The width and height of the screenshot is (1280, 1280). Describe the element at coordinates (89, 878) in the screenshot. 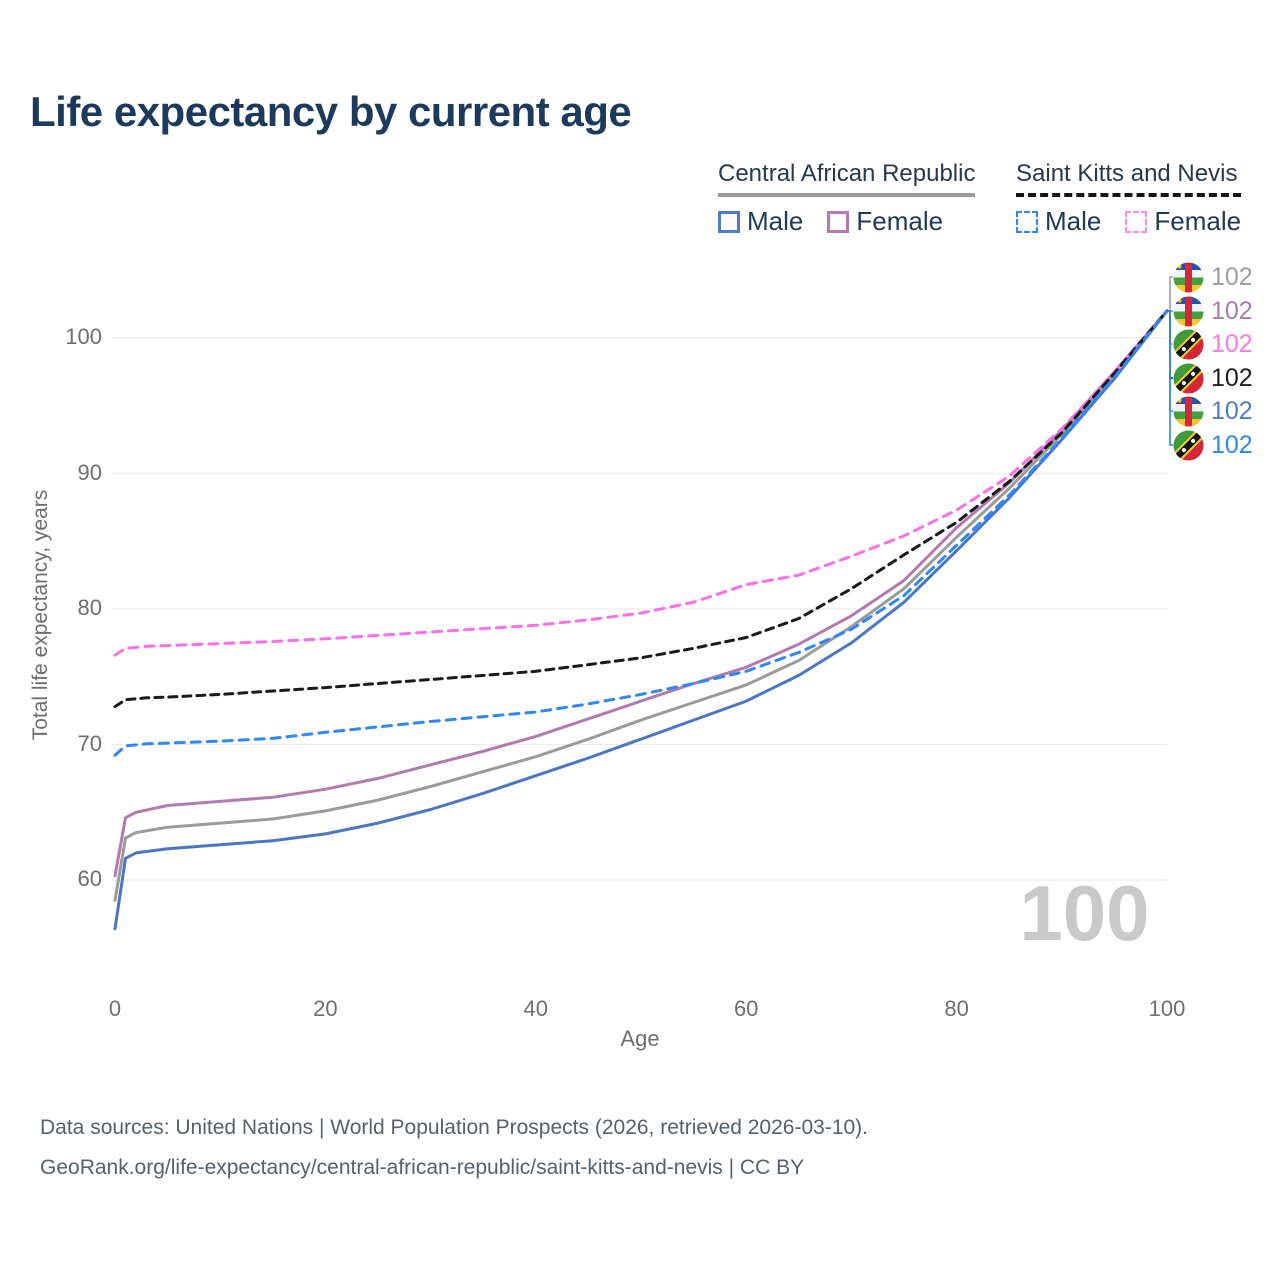

I see `y-tick-label-60: 60` at that location.